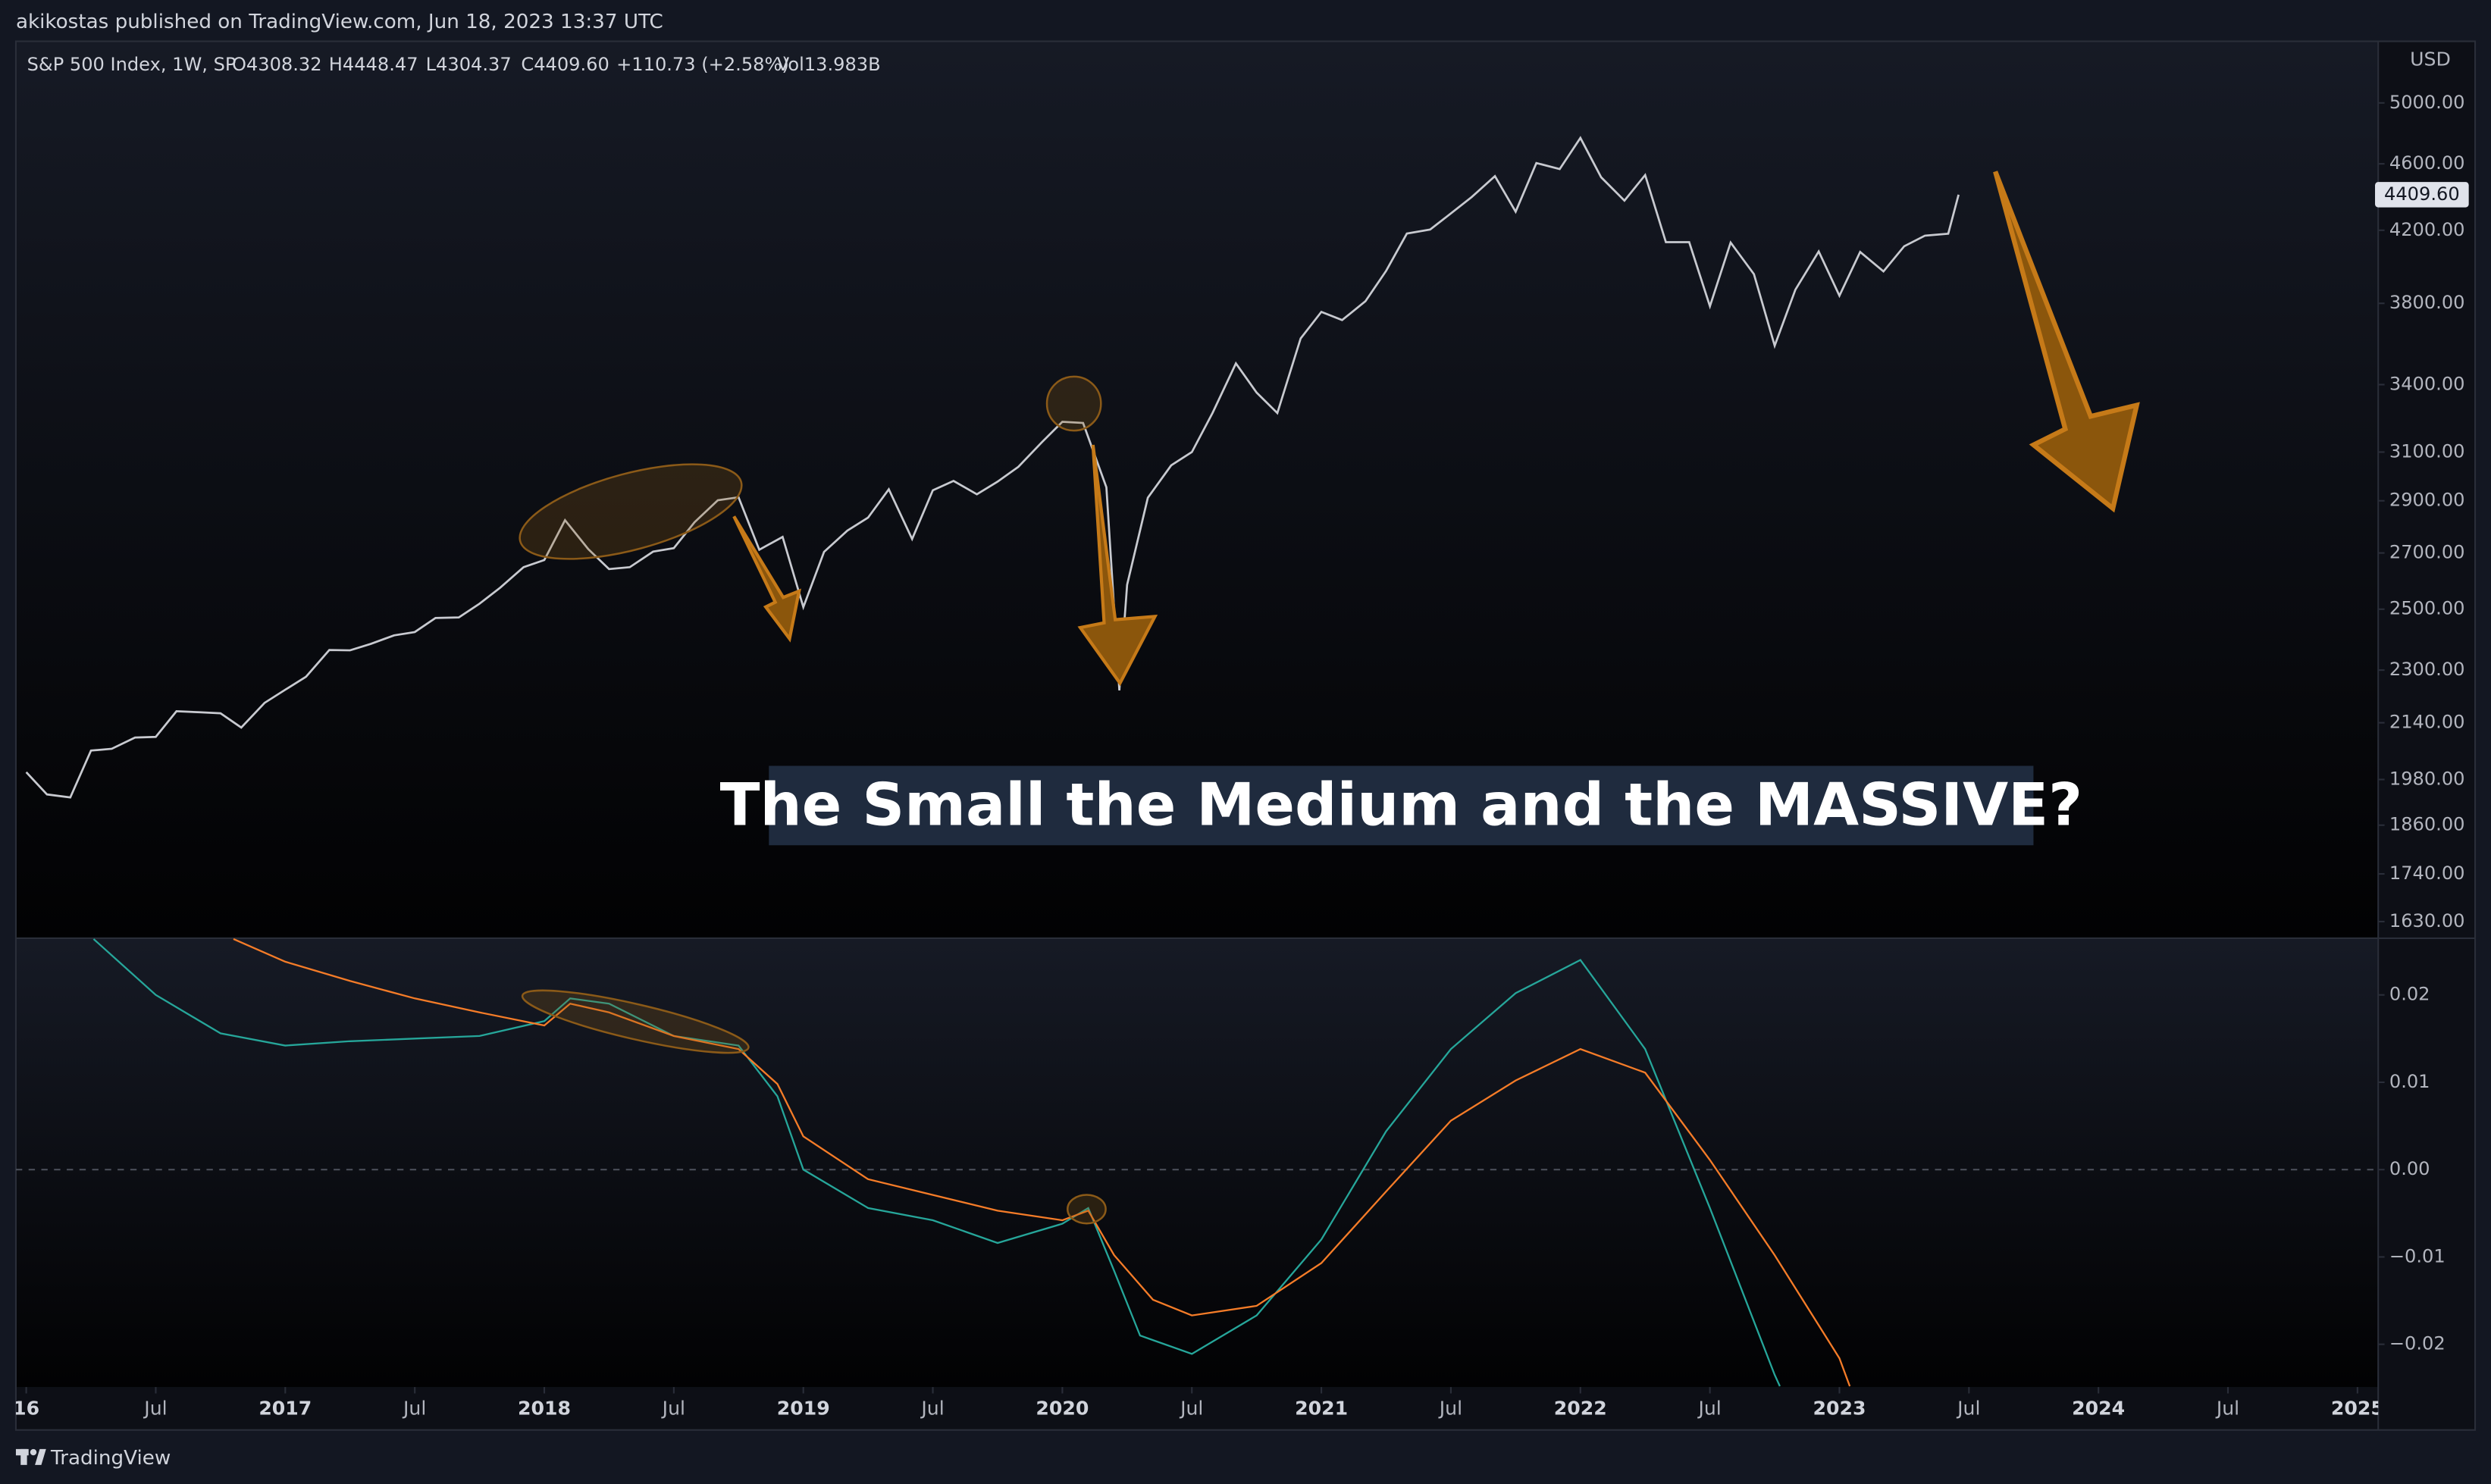  What do you see at coordinates (1321, 1408) in the screenshot?
I see `x-tick-label: 2021` at bounding box center [1321, 1408].